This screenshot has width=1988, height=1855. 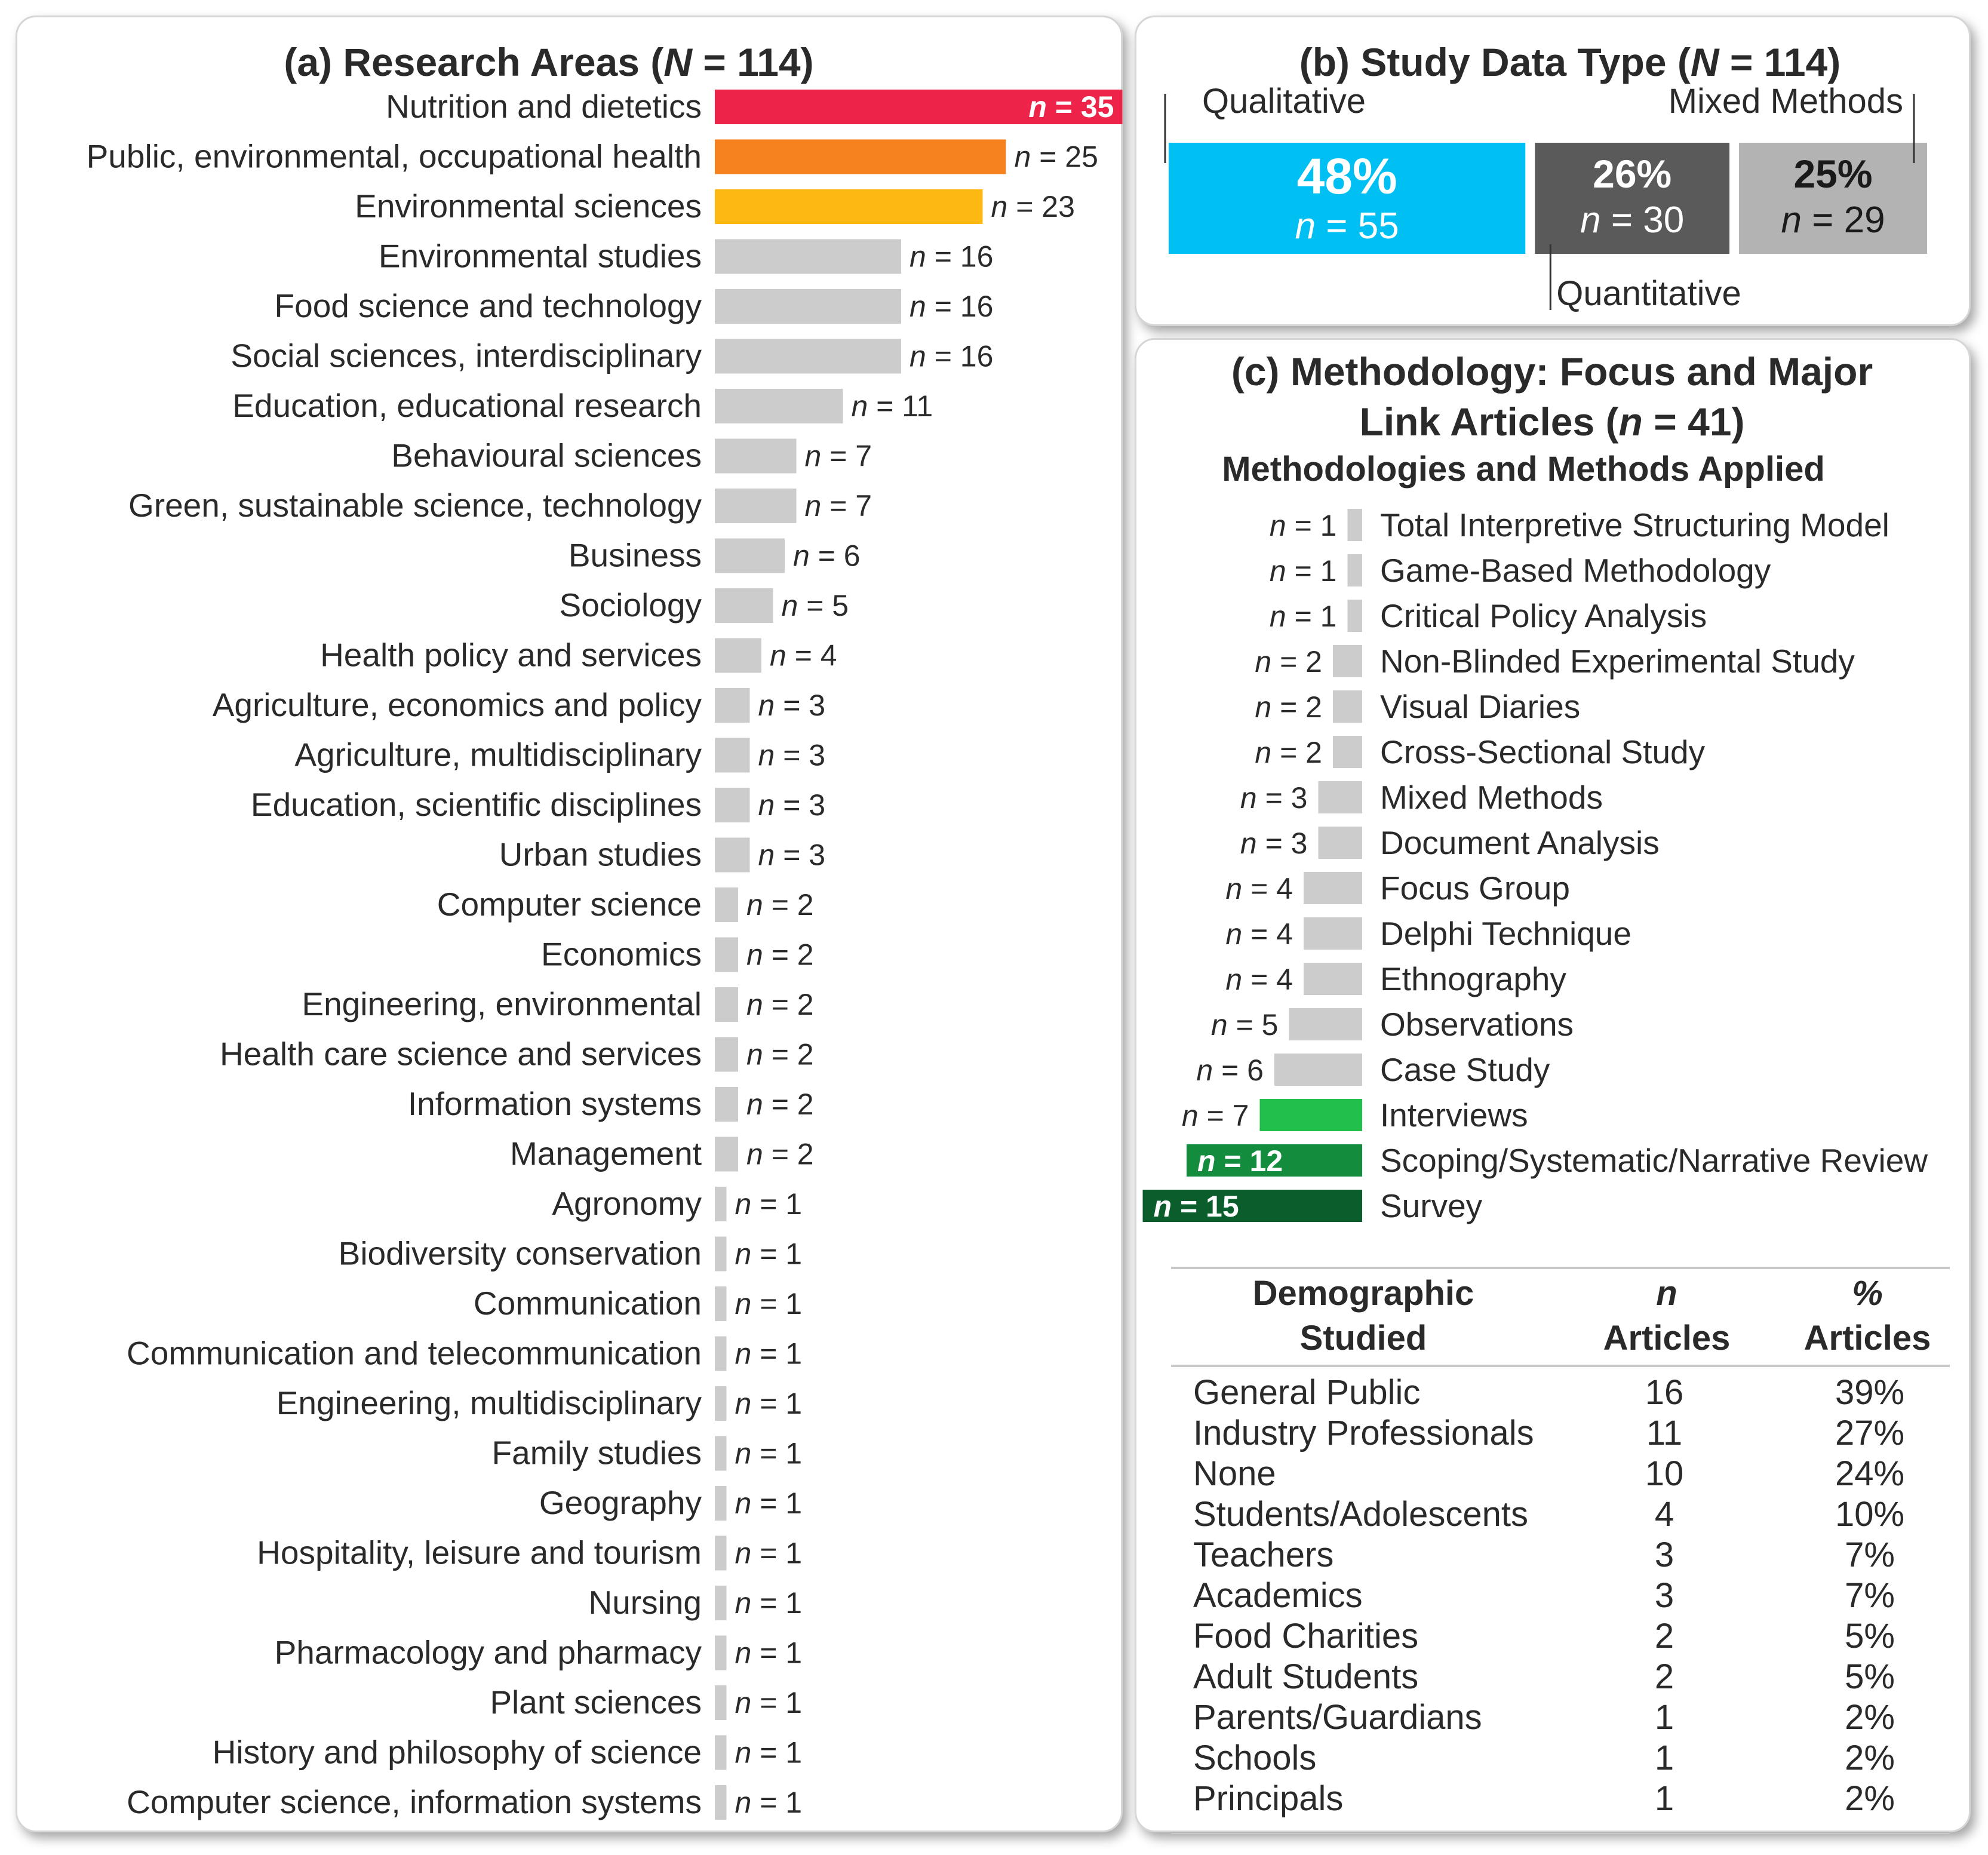 What do you see at coordinates (600, 854) in the screenshot?
I see `research-area-label: Urban studies` at bounding box center [600, 854].